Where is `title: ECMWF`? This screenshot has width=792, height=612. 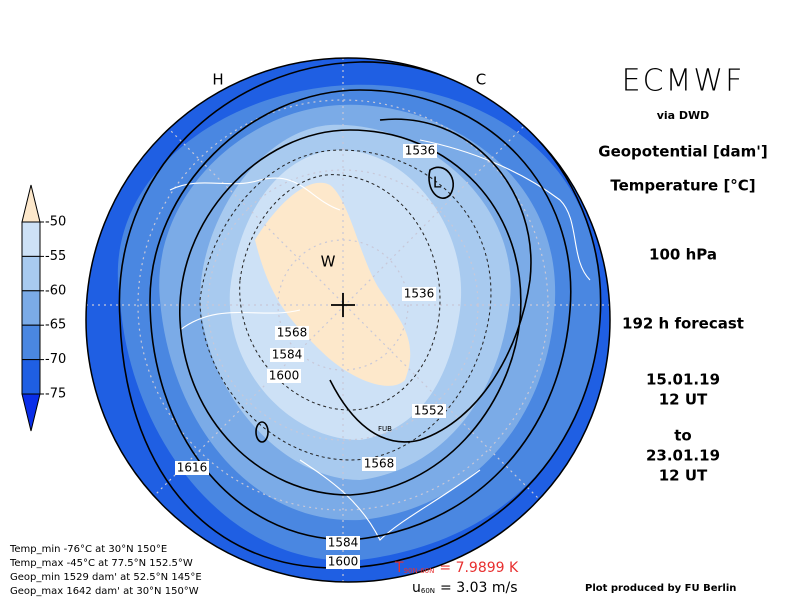
title: ECMWF is located at coordinates (683, 81).